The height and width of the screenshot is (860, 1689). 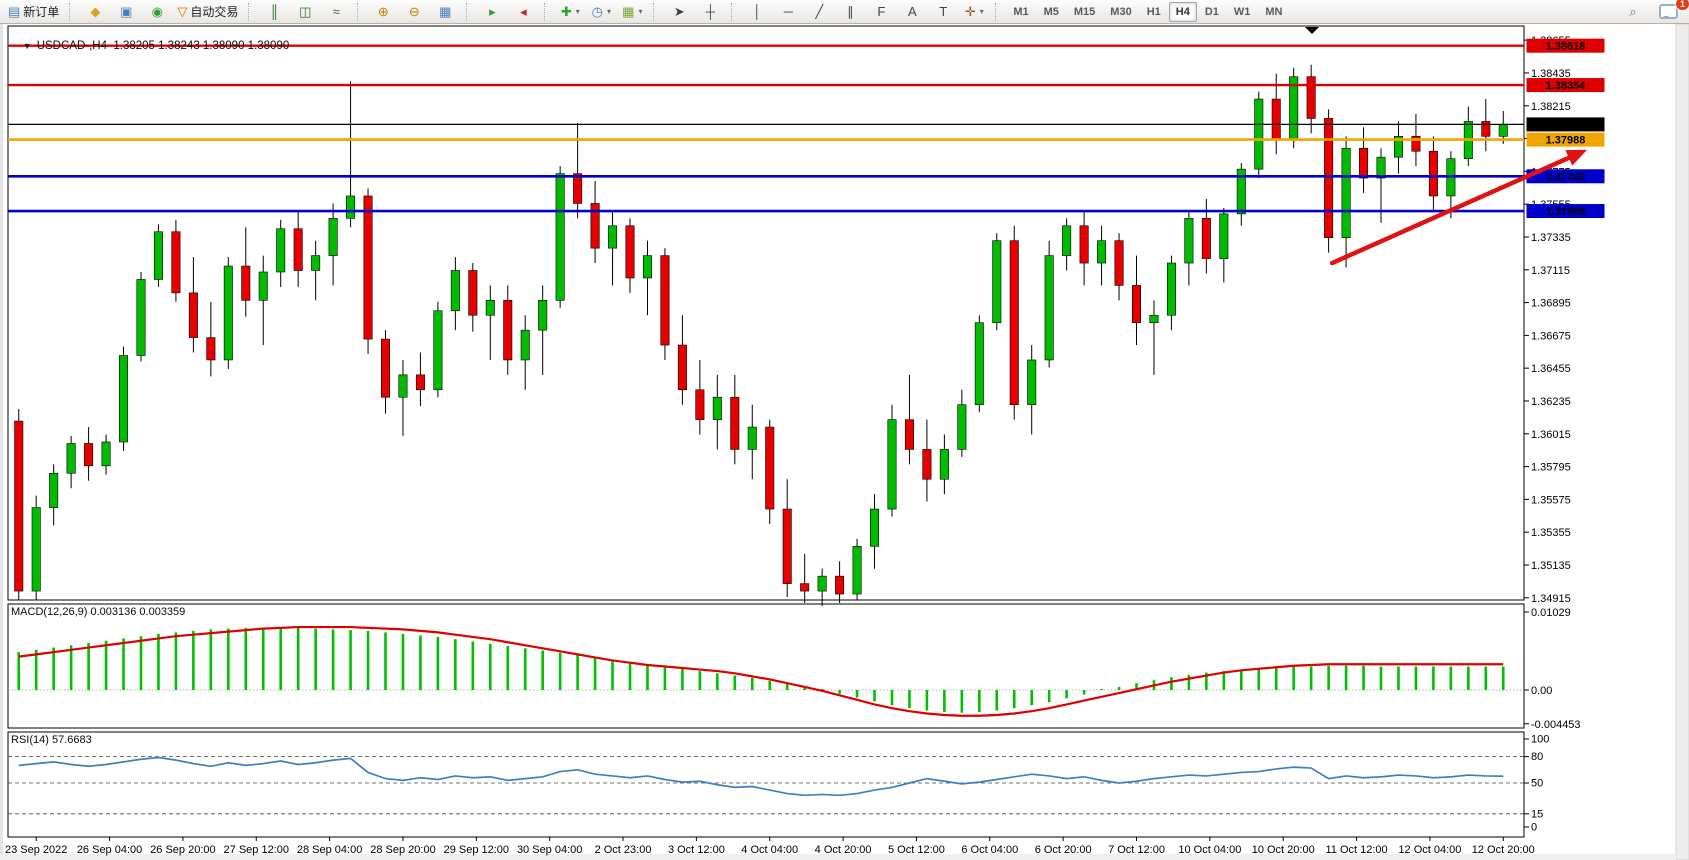 I want to click on time-axis-label: 28 Sep 04:00, so click(x=329, y=850).